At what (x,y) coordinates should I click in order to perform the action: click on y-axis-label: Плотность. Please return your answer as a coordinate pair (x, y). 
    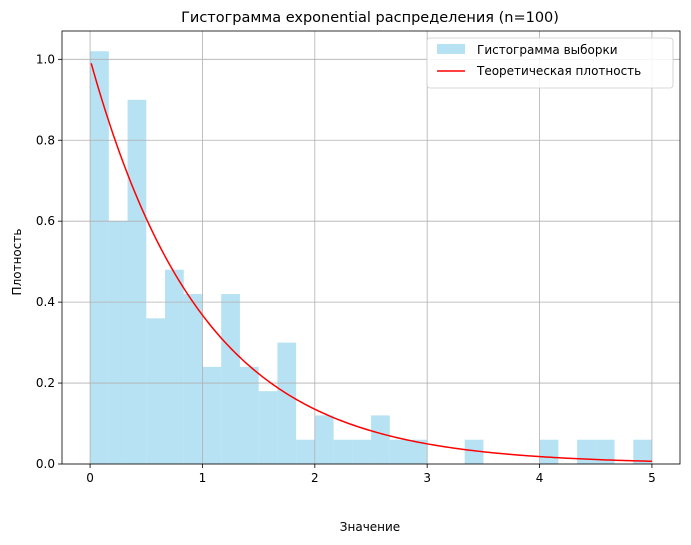
    Looking at the image, I should click on (17, 262).